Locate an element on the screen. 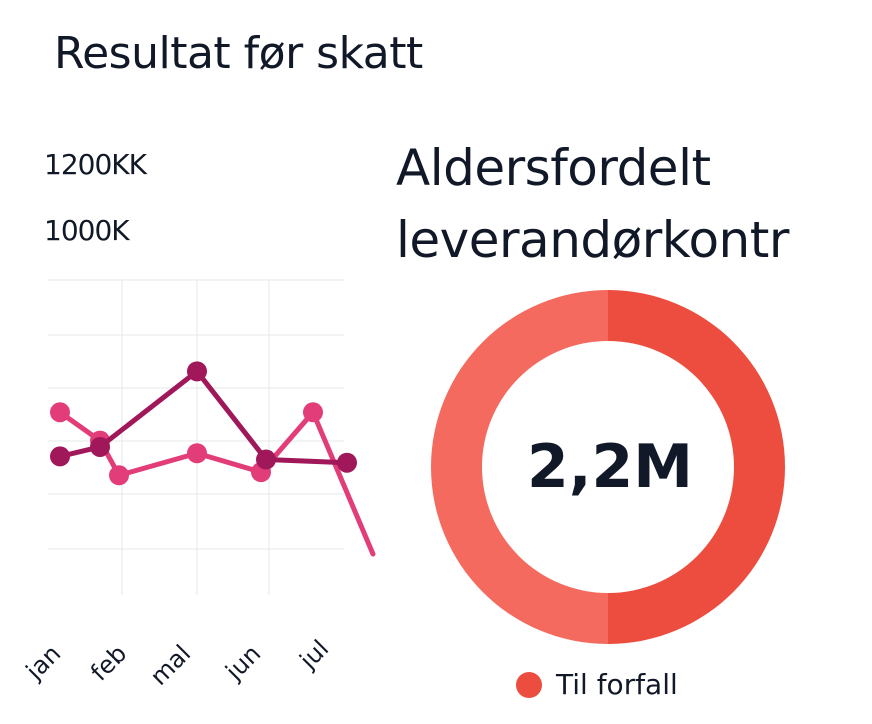 This screenshot has height=724, width=872. y-tick-label: 1200KK is located at coordinates (95, 164).